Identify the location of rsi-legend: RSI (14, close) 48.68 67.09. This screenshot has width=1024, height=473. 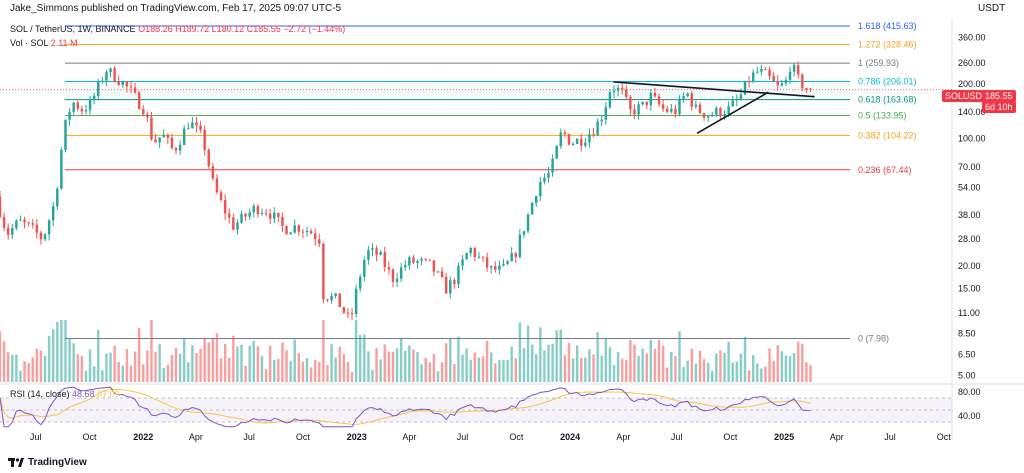
(65, 394).